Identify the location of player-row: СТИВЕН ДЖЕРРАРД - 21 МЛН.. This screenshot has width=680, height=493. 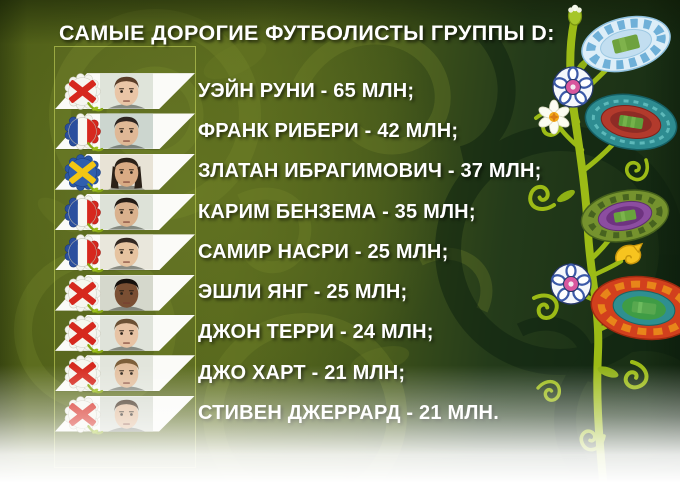
(364, 414).